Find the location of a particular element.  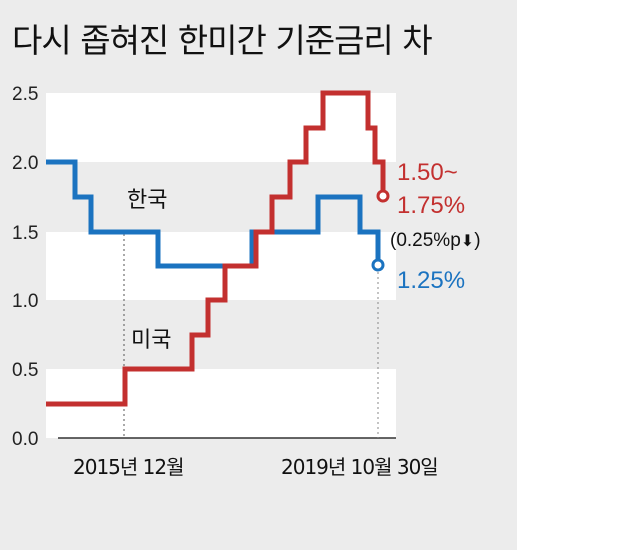

us-label: 미국 is located at coordinates (151, 340).